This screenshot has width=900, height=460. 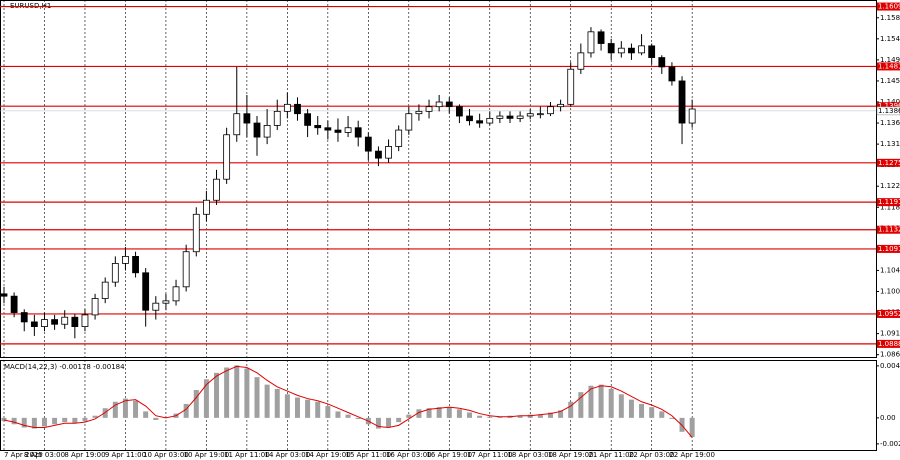 What do you see at coordinates (530, 455) in the screenshot?
I see `x-tick-label: 18 Apr 03:00` at bounding box center [530, 455].